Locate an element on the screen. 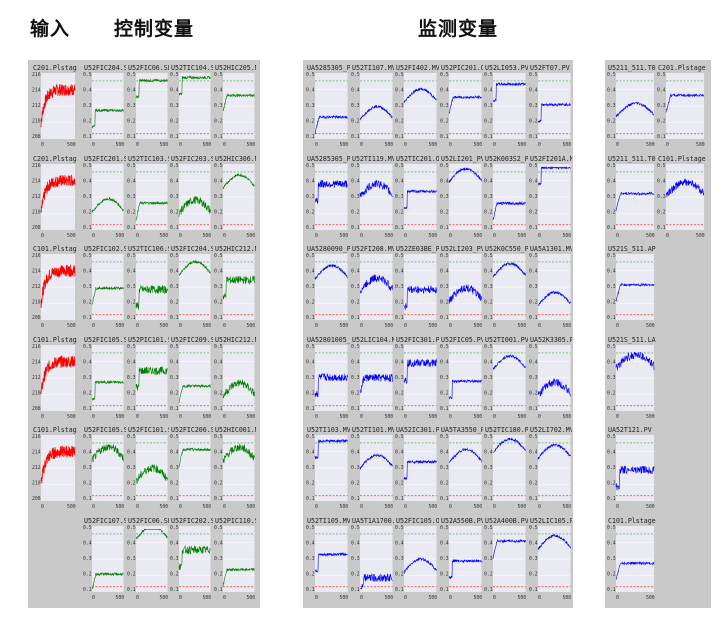  subplot-title: UA5T1A1700.PV is located at coordinates (373, 521).